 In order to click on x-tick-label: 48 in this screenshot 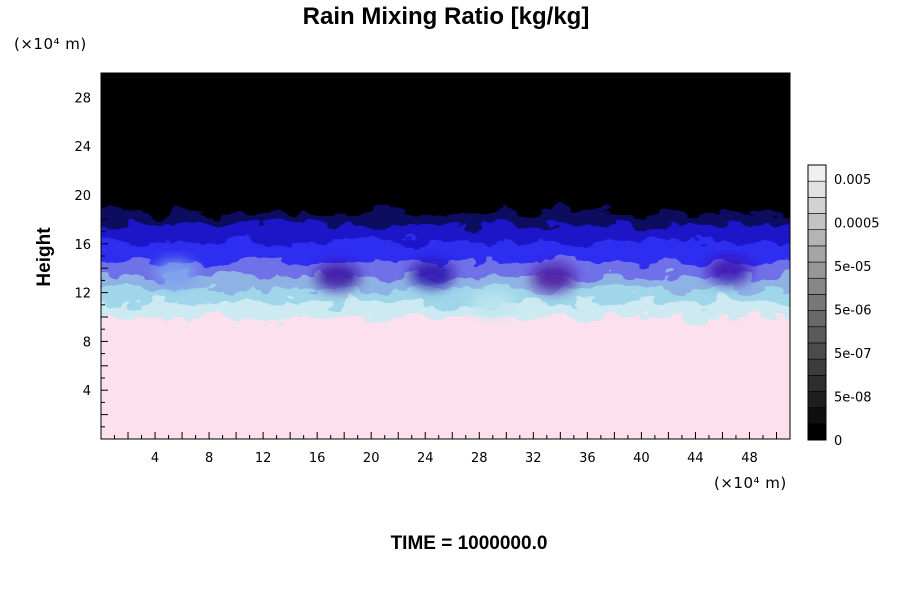, I will do `click(749, 458)`.